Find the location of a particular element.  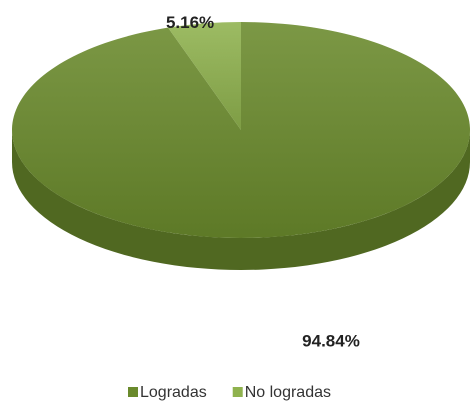

value-label: 94.84% is located at coordinates (331, 340).